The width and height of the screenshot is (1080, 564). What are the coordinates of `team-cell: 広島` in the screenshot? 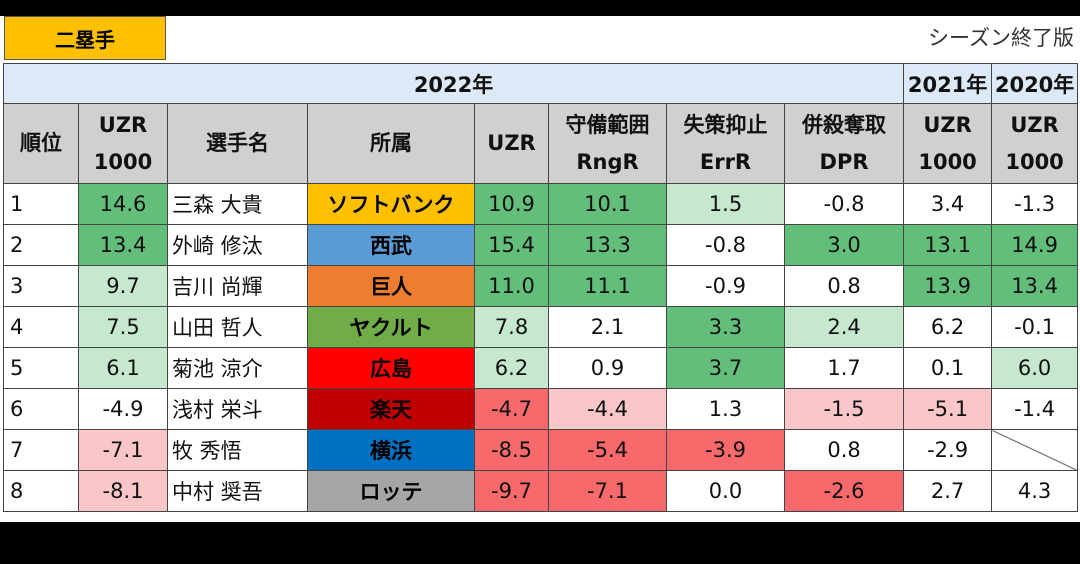 It's located at (391, 368).